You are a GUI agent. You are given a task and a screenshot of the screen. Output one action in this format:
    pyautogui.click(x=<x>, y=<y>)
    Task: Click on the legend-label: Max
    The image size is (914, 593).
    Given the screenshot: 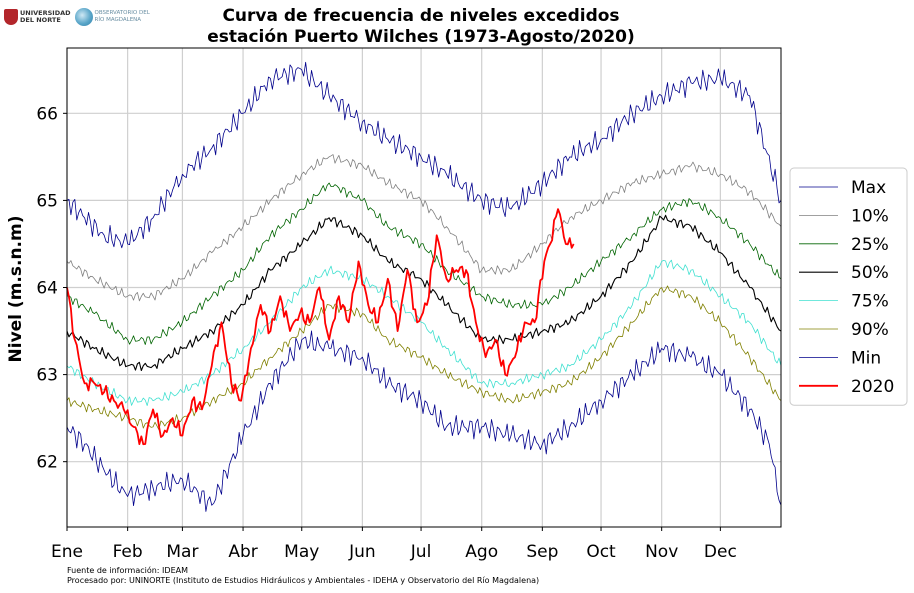 What is the action you would take?
    pyautogui.click(x=868, y=188)
    